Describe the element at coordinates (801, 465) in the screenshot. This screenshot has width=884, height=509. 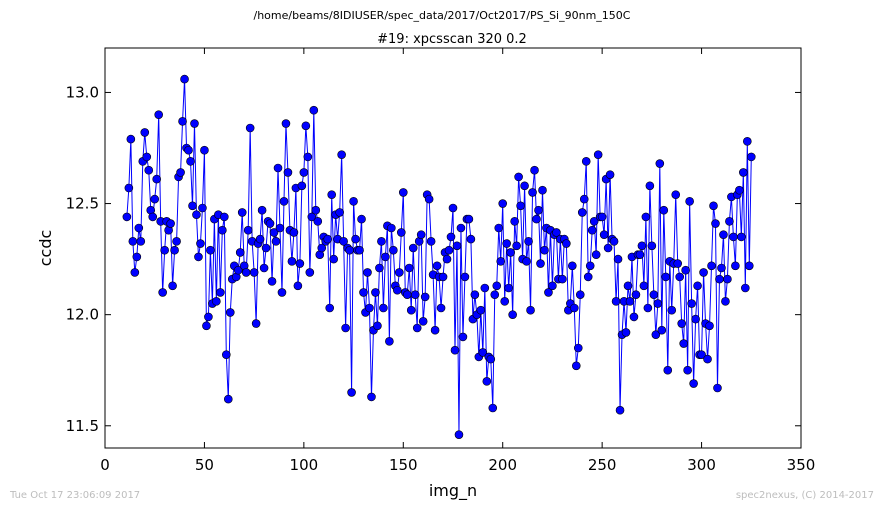
I see `x-tick-label: 350` at that location.